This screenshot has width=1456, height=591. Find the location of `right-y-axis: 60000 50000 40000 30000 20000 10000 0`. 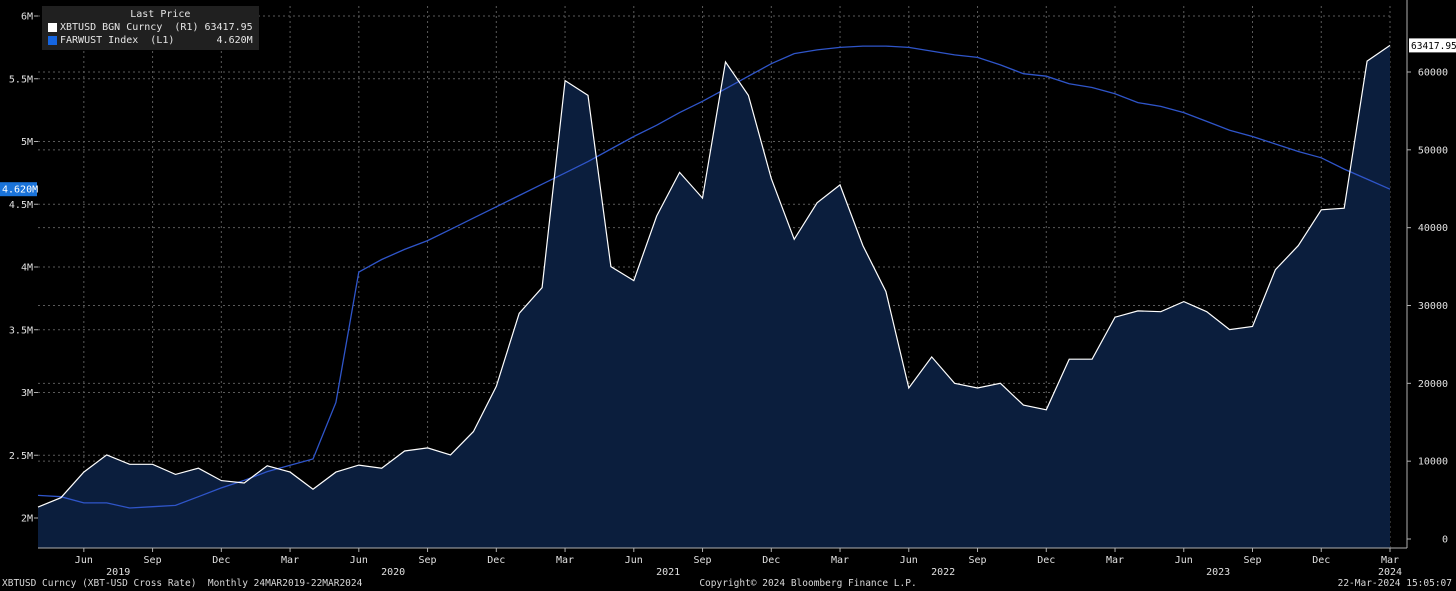

right-y-axis: 60000 50000 40000 30000 20000 10000 0 is located at coordinates (1427, 307).